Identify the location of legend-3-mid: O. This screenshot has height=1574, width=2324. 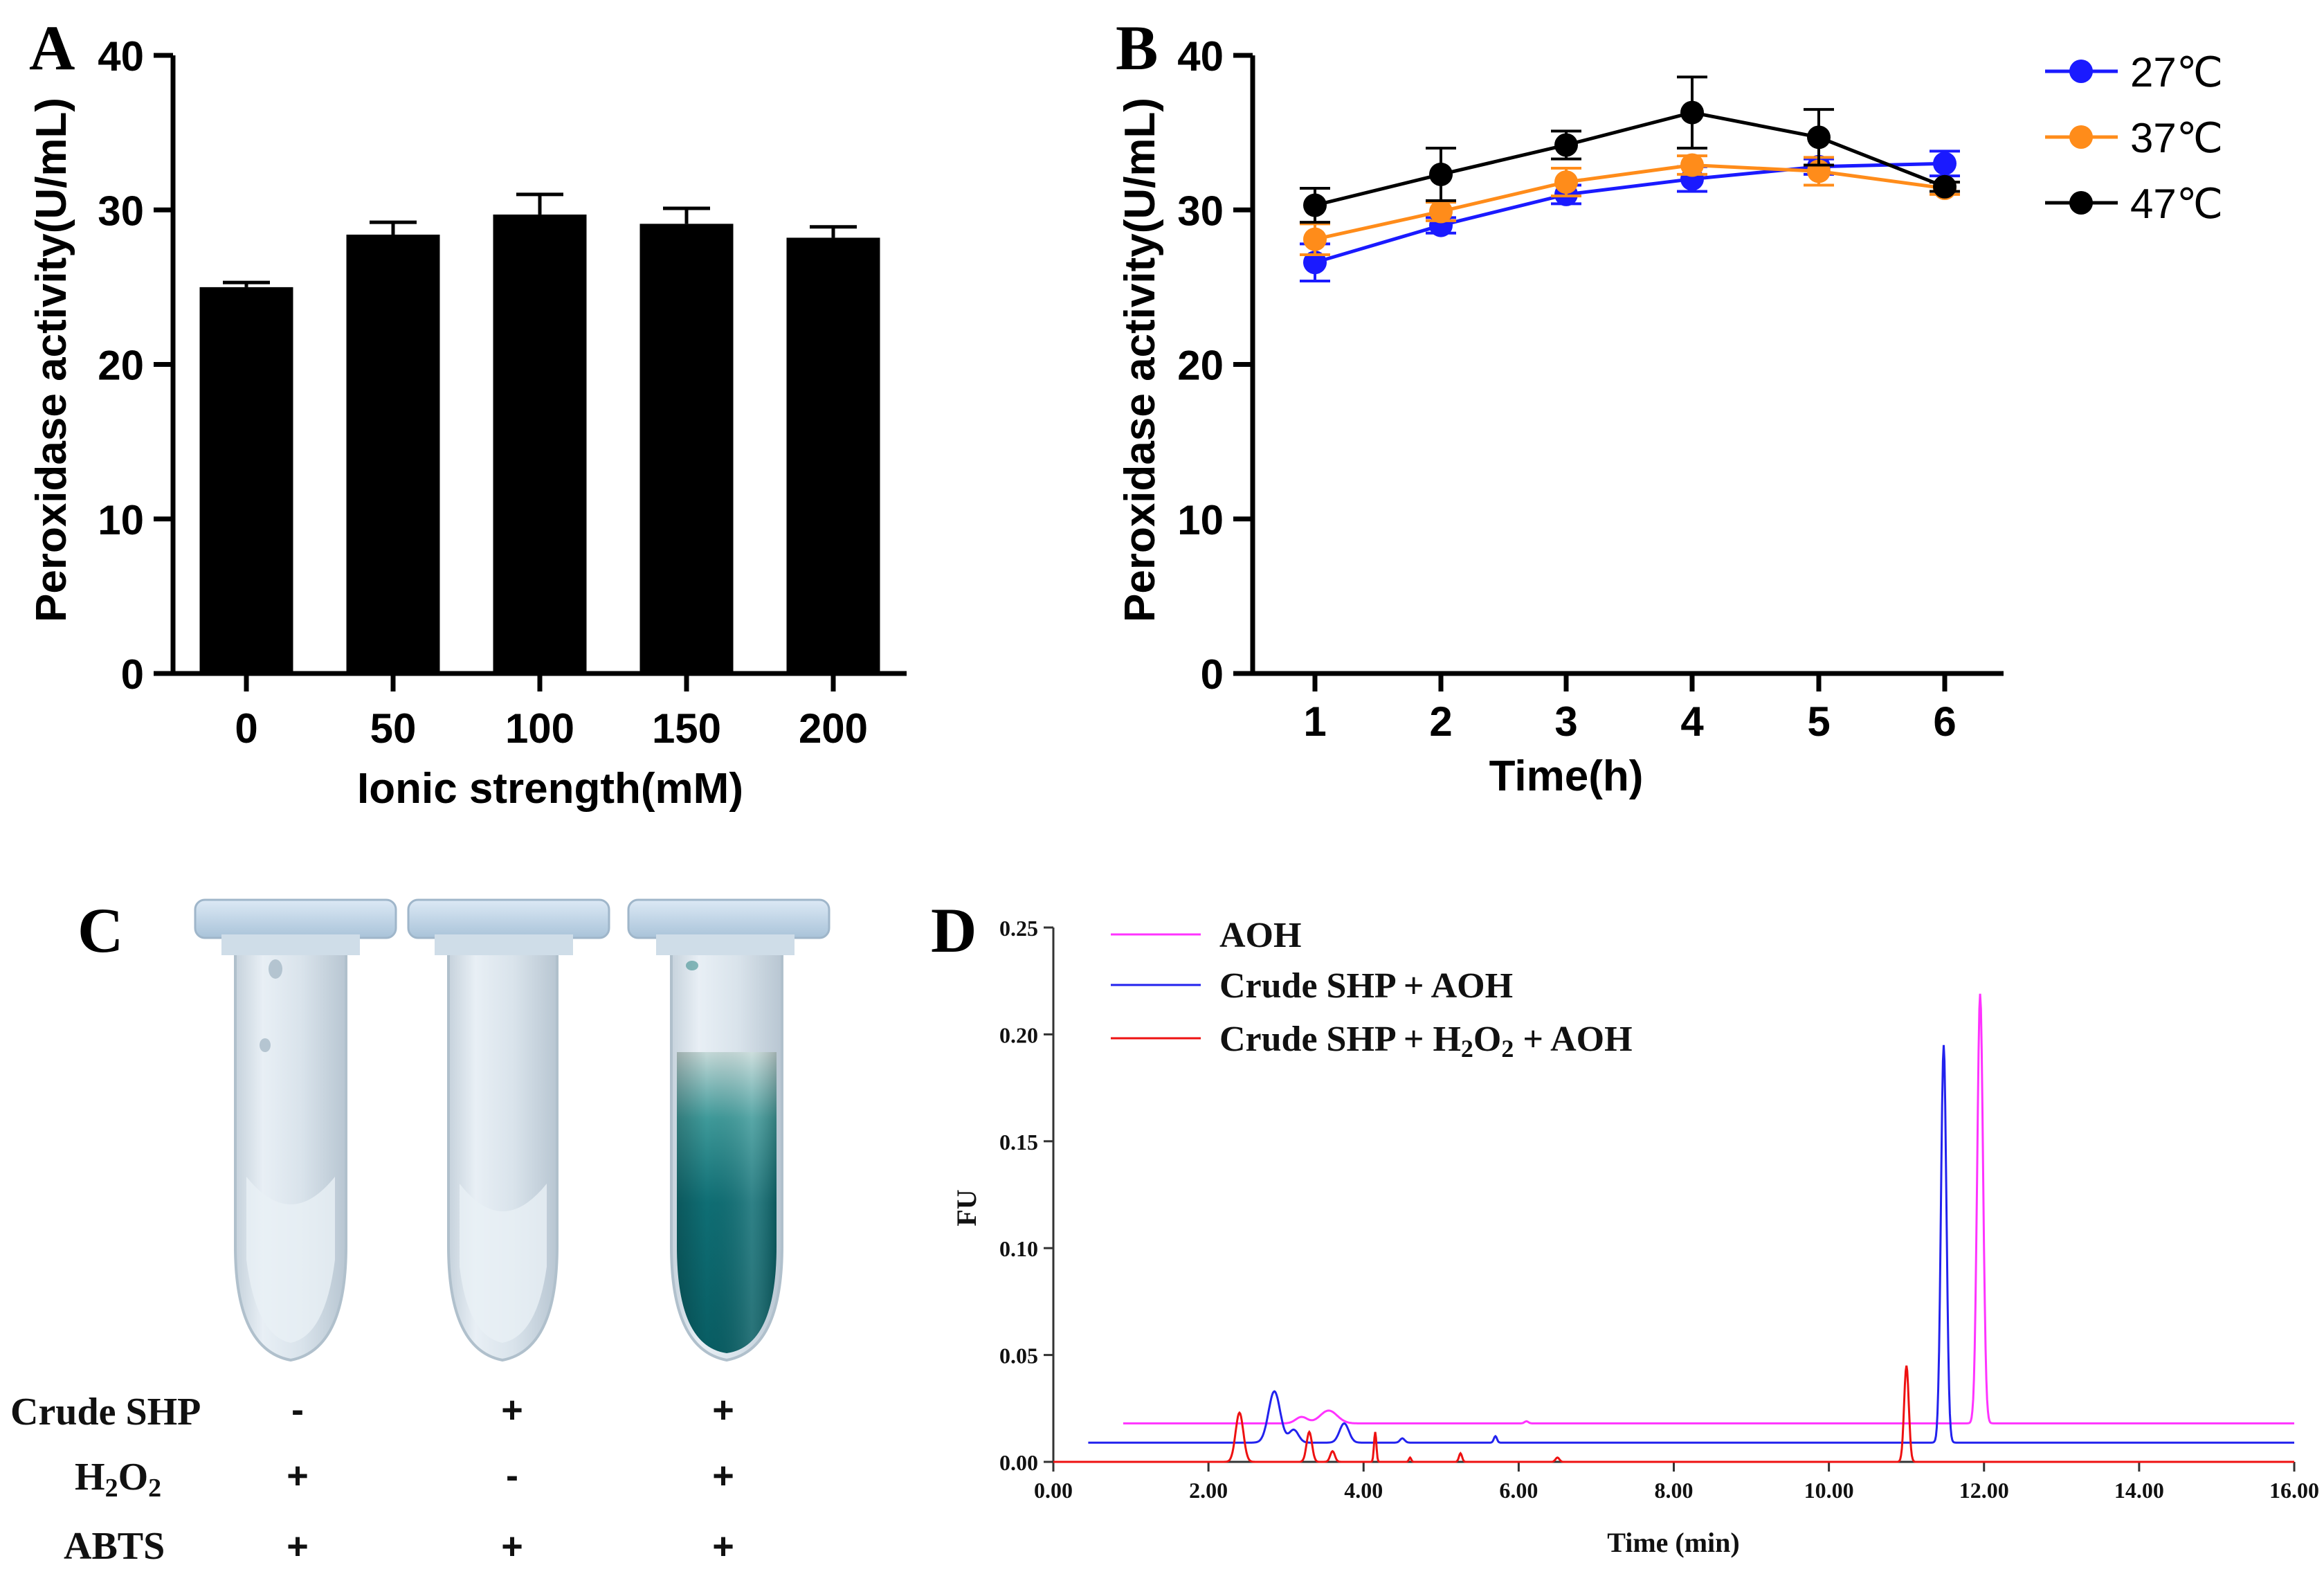
(1487, 1039).